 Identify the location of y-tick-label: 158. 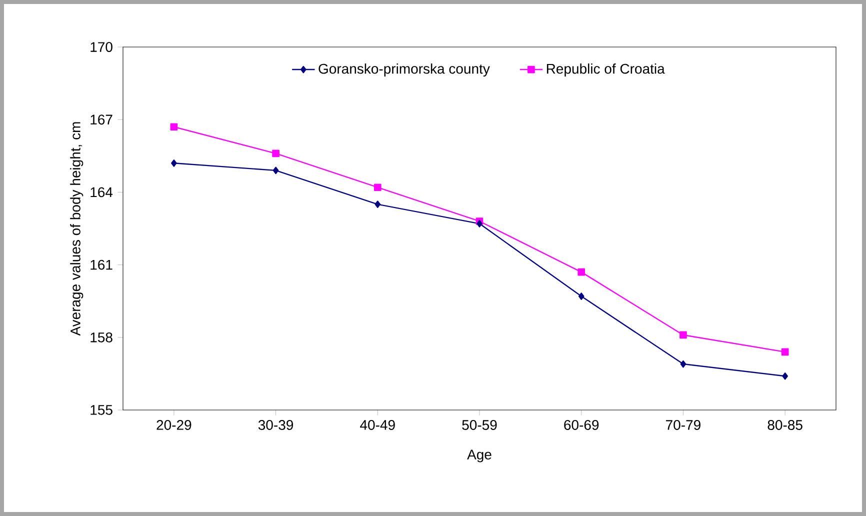
(101, 337).